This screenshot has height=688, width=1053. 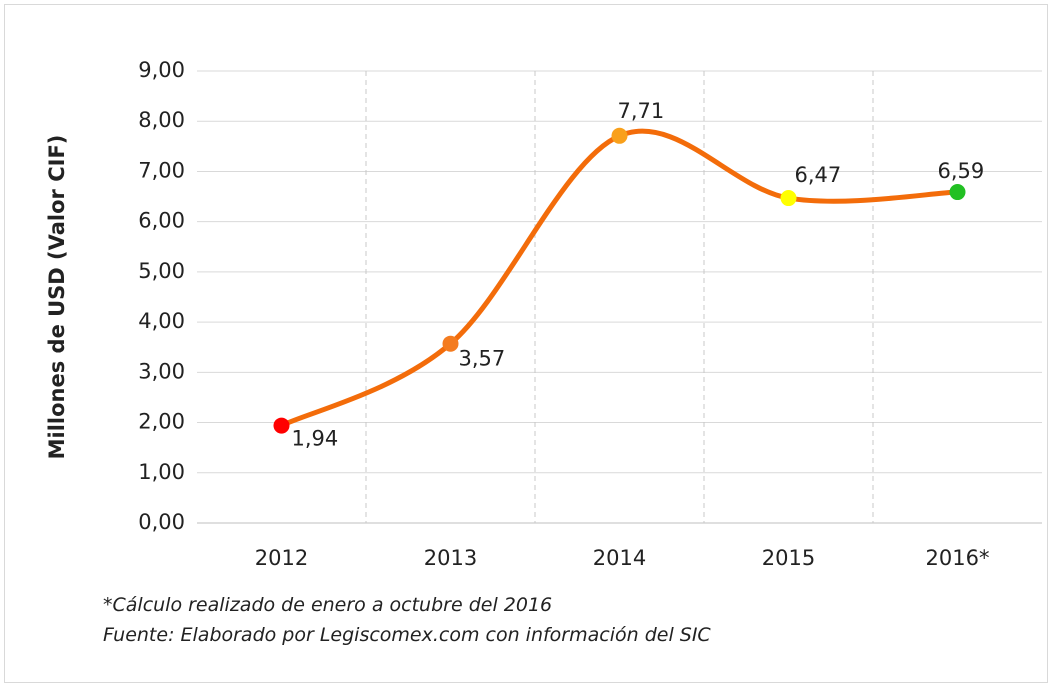 I want to click on data-label: 3,57, so click(x=482, y=359).